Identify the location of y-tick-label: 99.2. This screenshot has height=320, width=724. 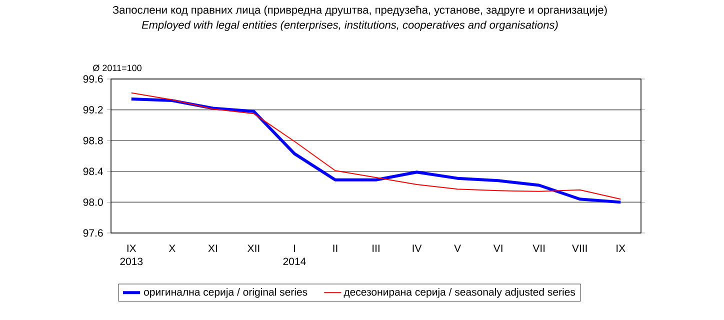
(93, 110).